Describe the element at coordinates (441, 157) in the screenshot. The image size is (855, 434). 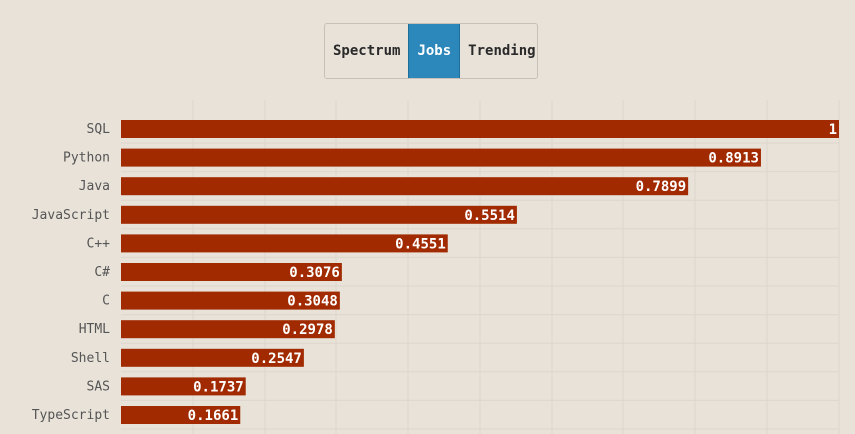
I see `bar-python` at that location.